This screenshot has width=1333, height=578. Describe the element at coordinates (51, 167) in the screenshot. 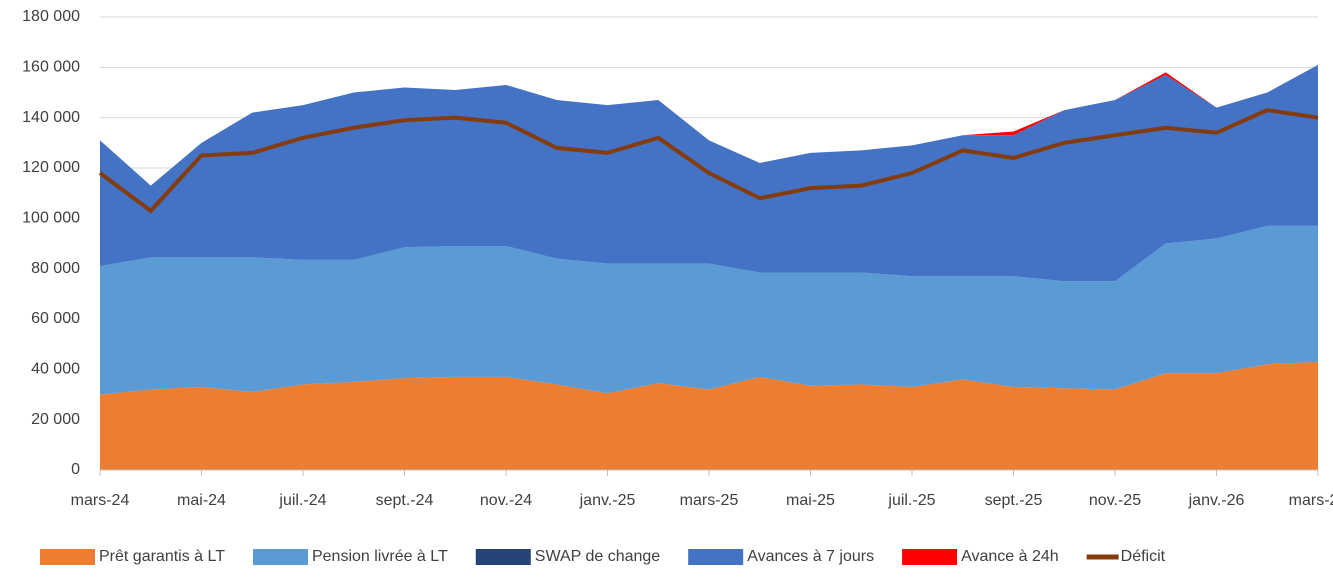

I see `y-tick-label: 120 000` at that location.